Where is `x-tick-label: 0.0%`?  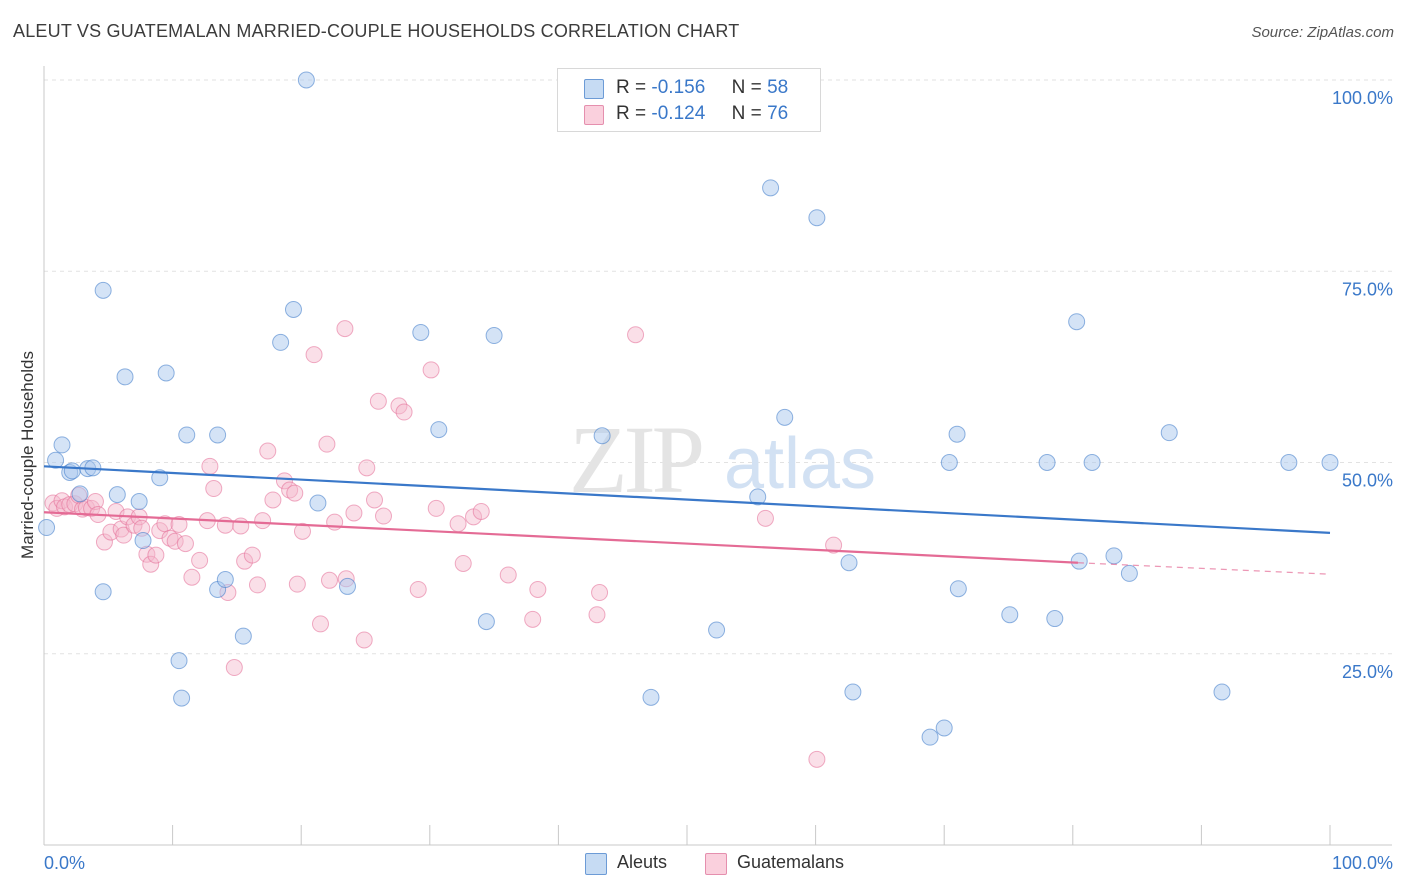
x-tick-label: 0.0% is located at coordinates (64, 863).